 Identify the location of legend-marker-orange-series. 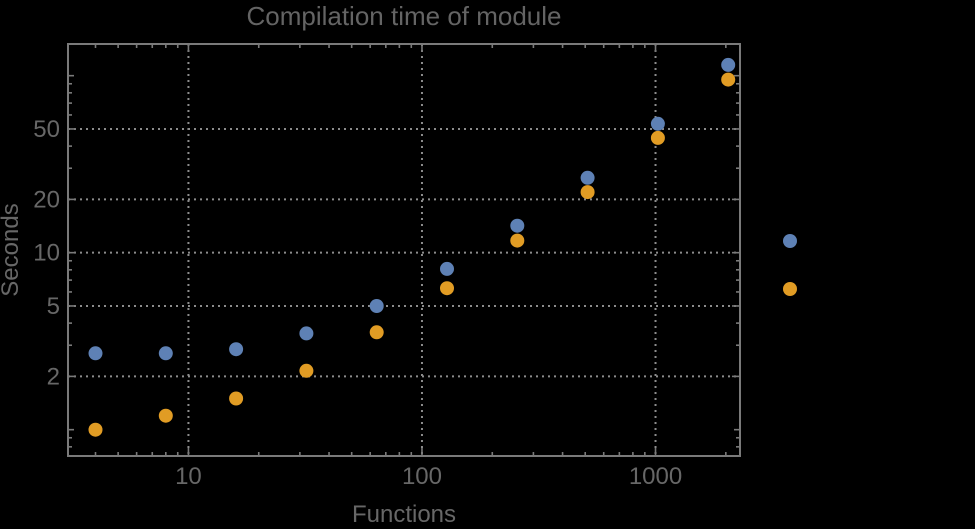
(790, 289).